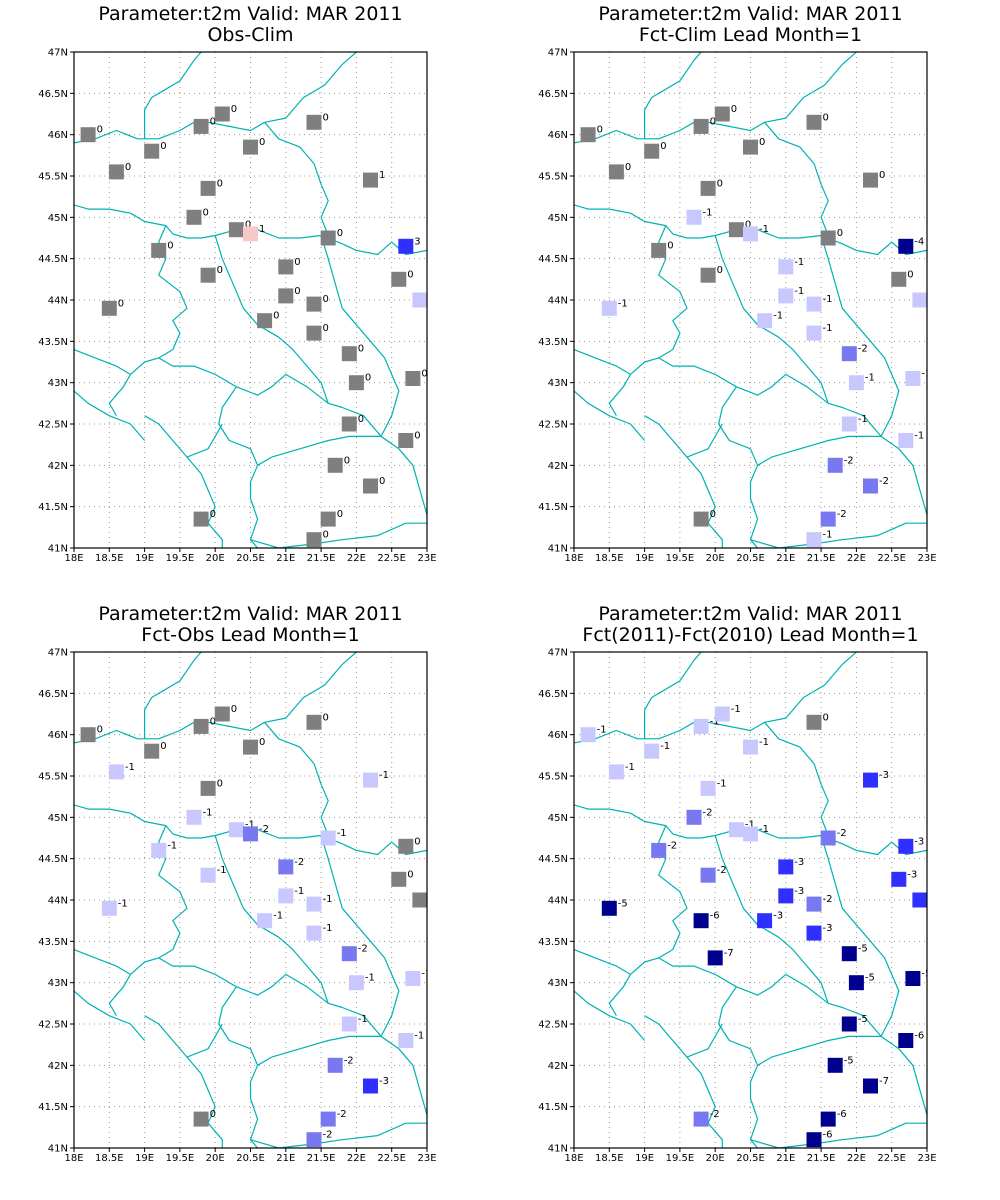  I want to click on lon-tick-label: 22.5E, so click(391, 1158).